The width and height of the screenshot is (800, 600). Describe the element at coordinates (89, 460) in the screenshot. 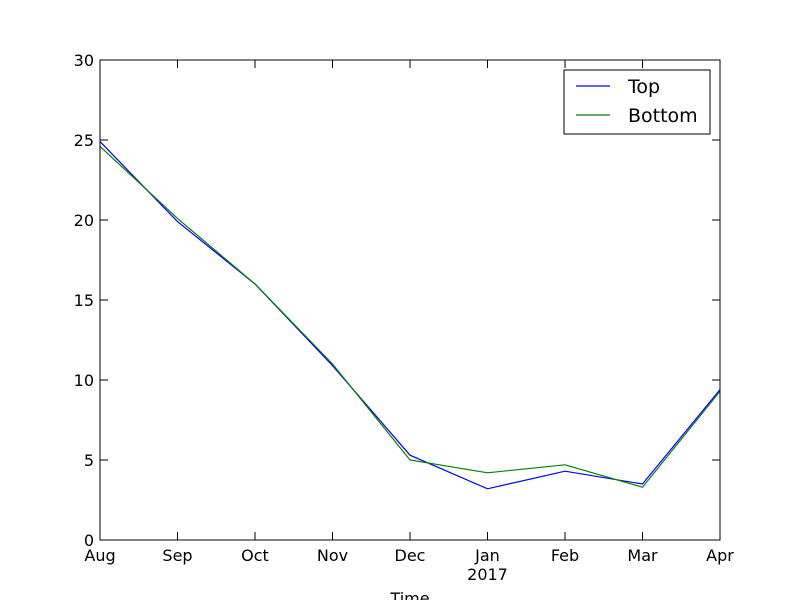

I see `y-tick-label: 5` at that location.